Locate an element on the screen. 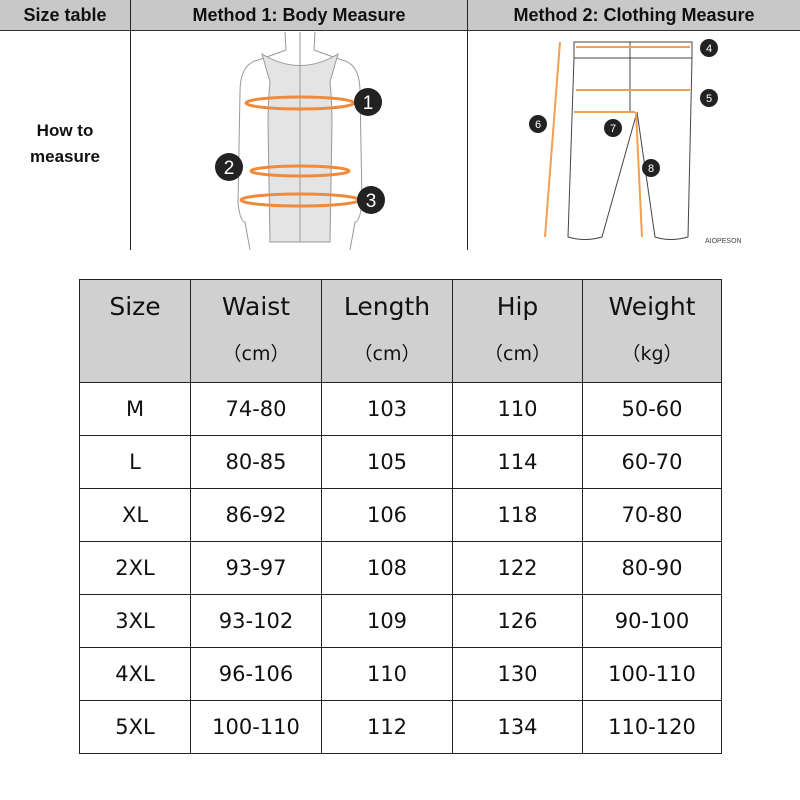  table-cell: 86-92 is located at coordinates (256, 515).